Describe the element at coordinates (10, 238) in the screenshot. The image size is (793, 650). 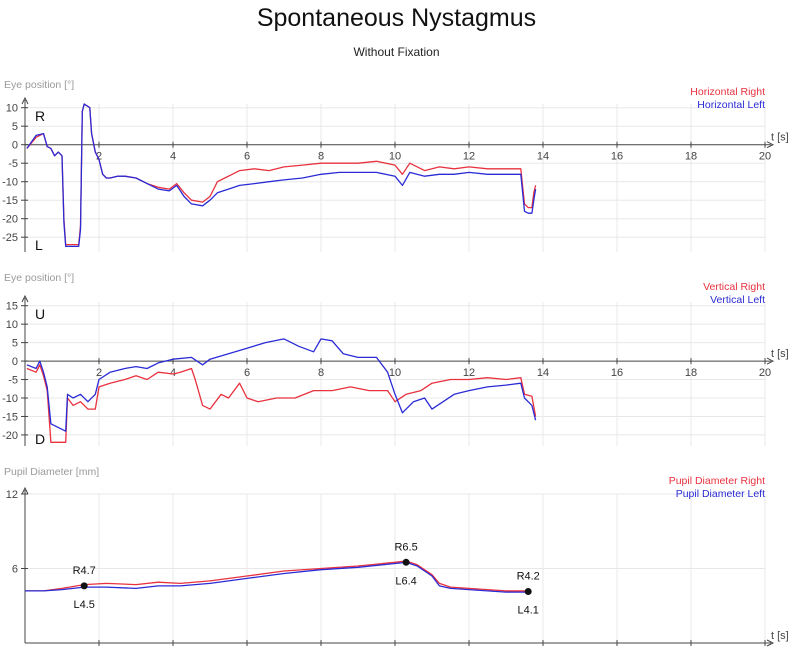
I see `y-tick-label: -25` at that location.